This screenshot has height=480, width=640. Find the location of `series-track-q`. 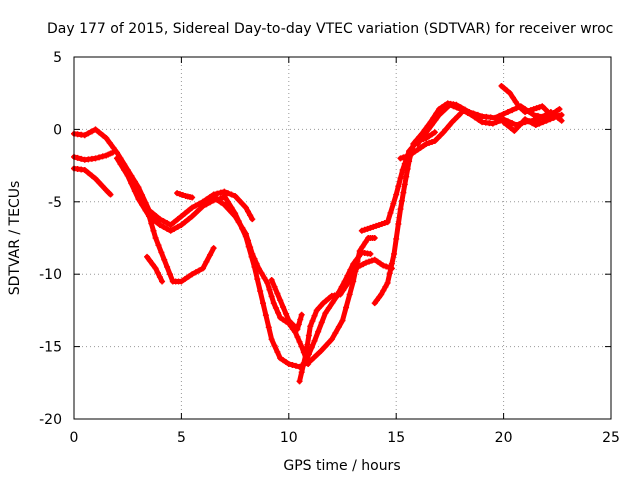

series-track-q is located at coordinates (430, 136).